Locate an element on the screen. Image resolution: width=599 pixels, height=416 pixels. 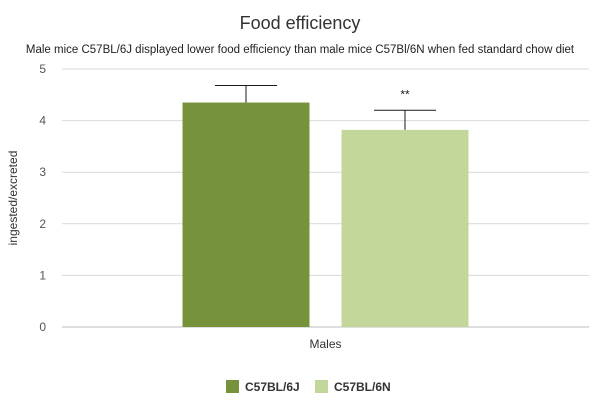
y-axis-ticks: 0 1 2 3 4 5 is located at coordinates (42, 198).